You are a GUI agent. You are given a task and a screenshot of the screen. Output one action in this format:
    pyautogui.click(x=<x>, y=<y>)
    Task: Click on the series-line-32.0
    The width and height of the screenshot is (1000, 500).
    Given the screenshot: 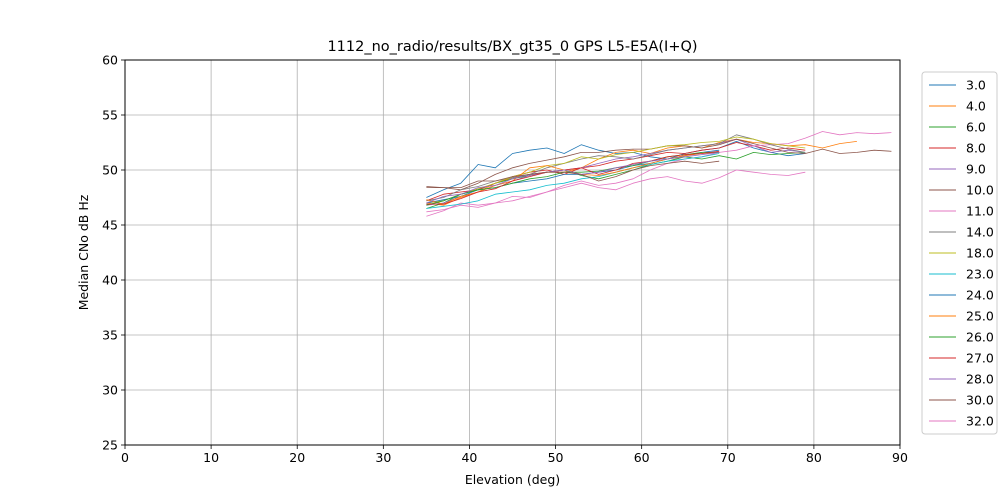 What is the action you would take?
    pyautogui.click(x=616, y=191)
    